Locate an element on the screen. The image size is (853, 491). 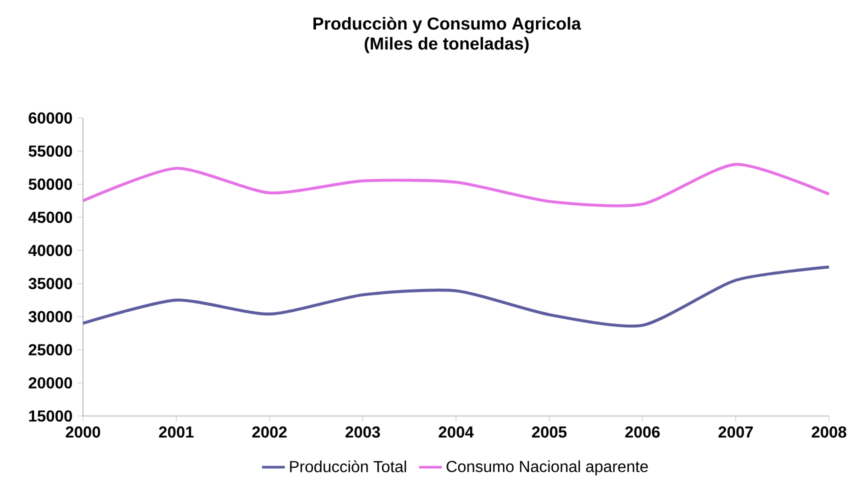
legend-label: Consumo Nacional aparente is located at coordinates (547, 468).